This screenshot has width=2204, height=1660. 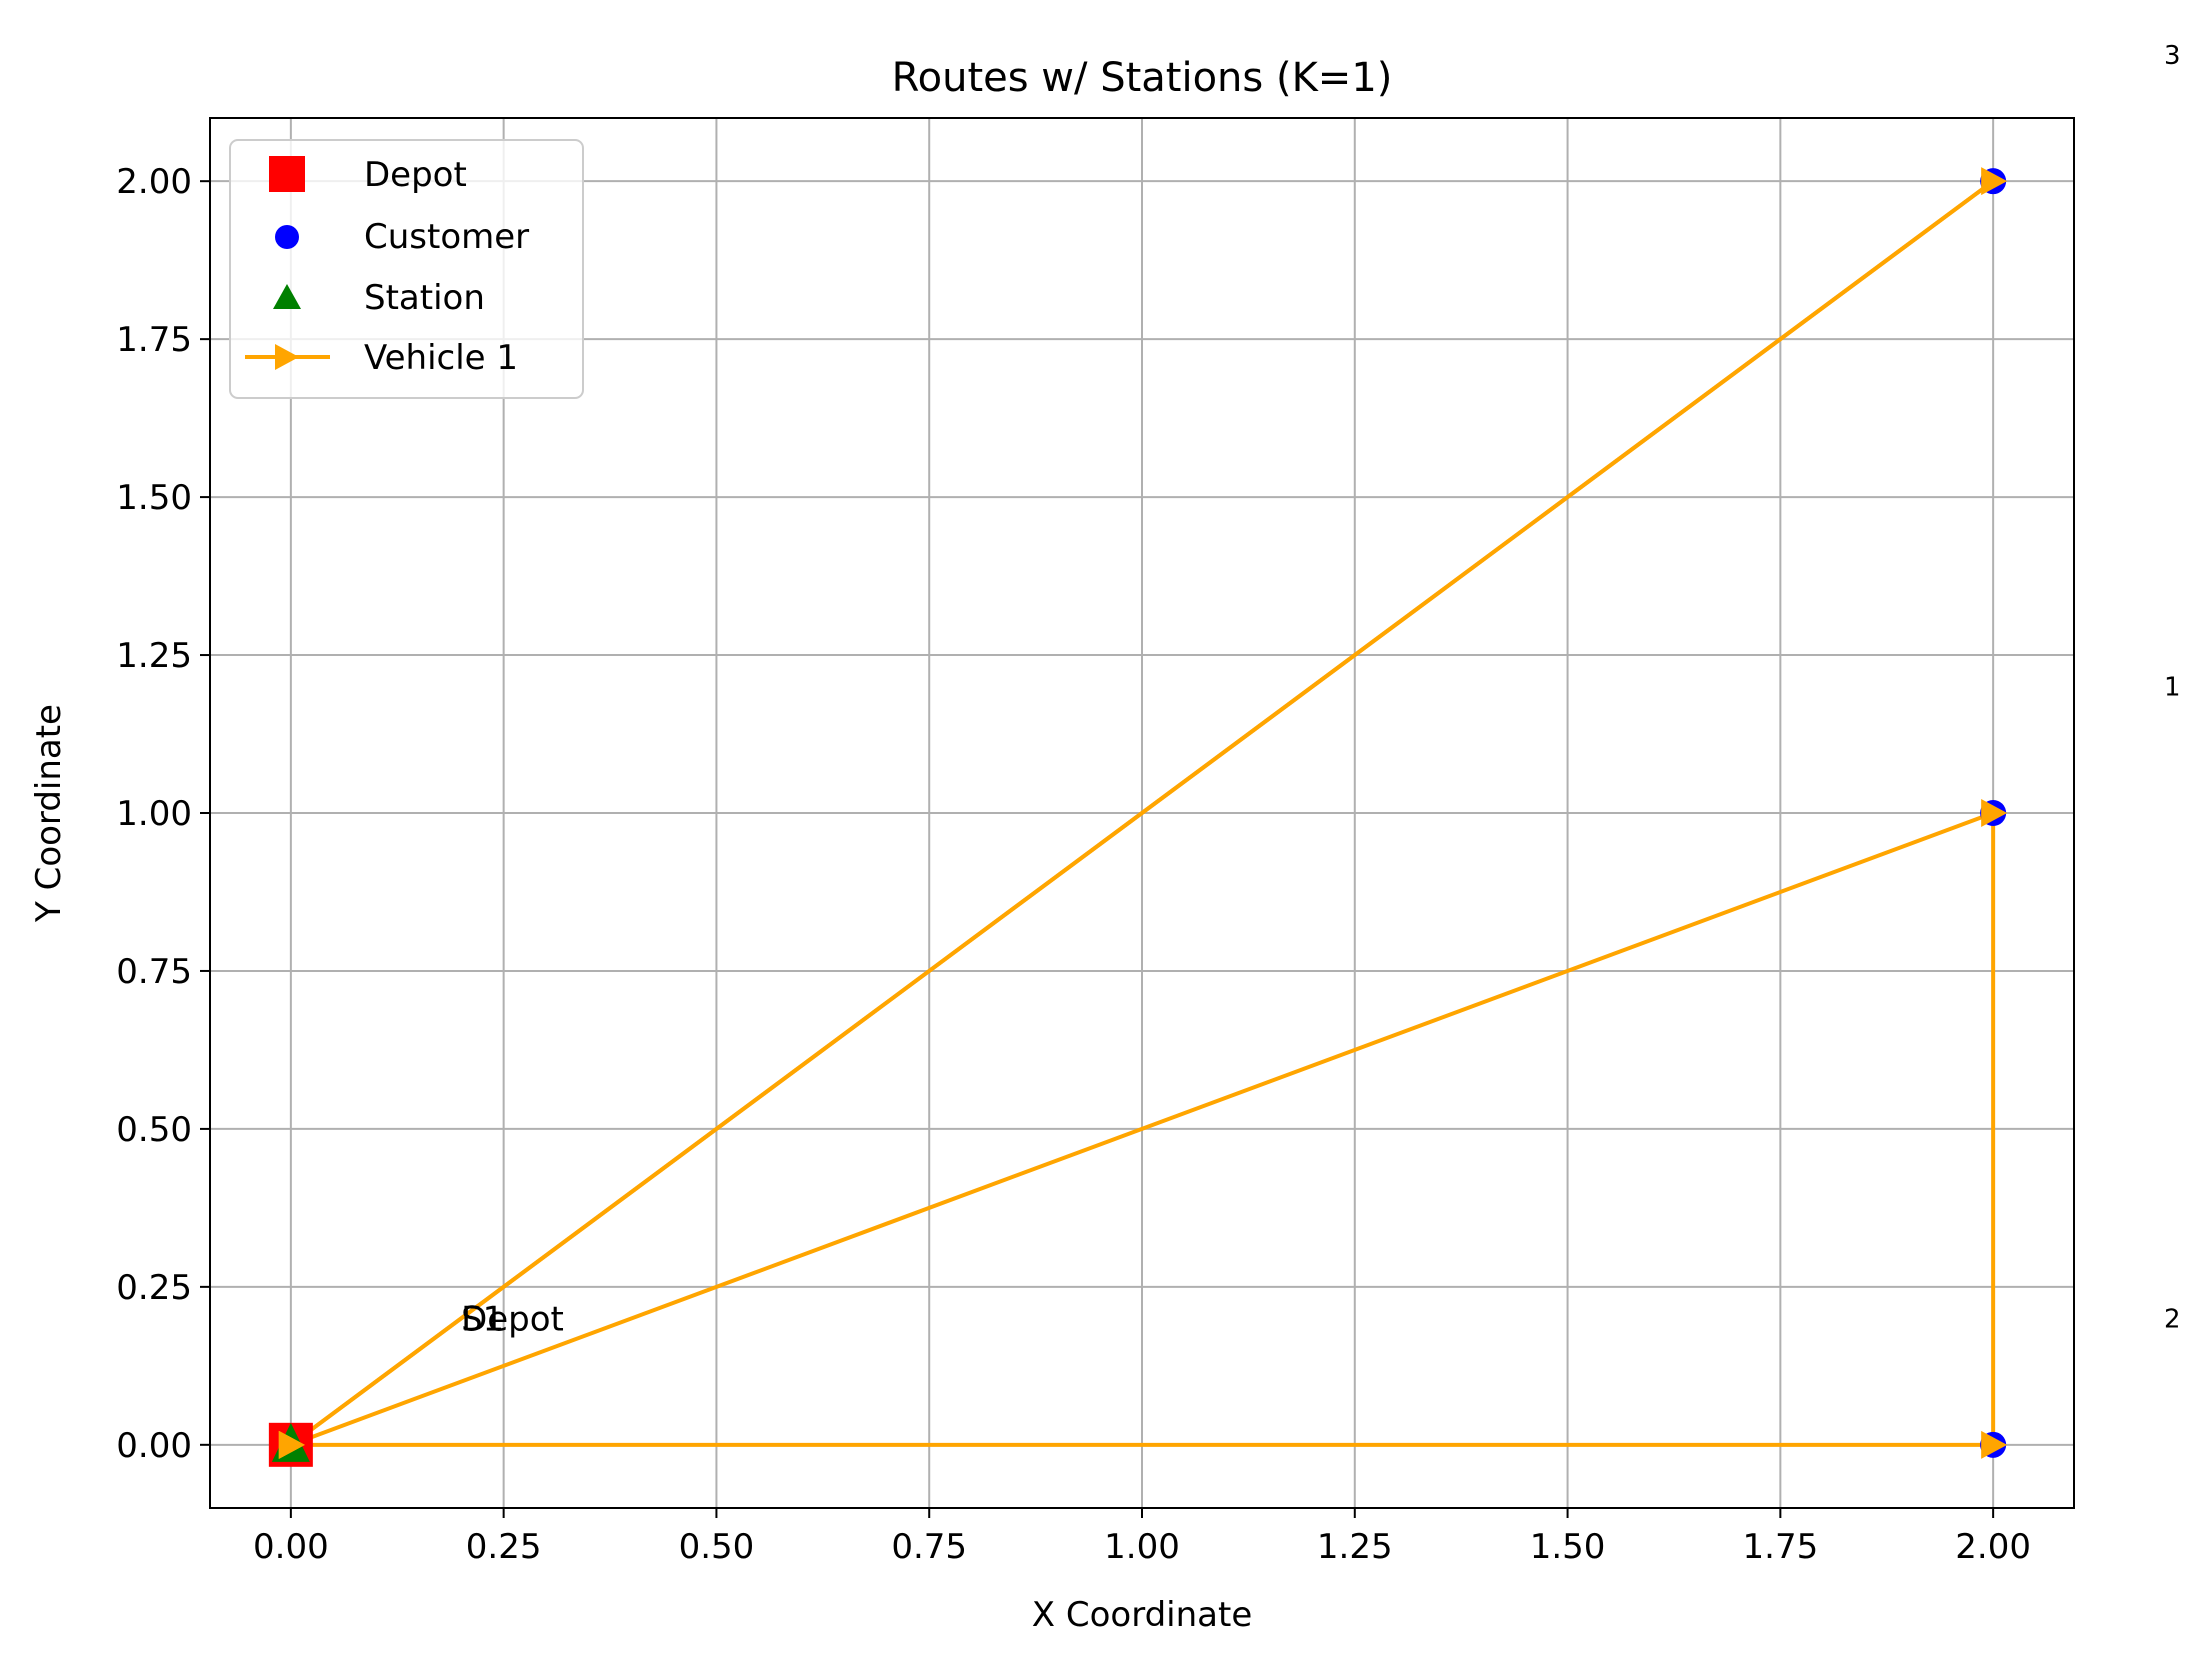 What do you see at coordinates (154, 182) in the screenshot?
I see `y-tick-label: 2.00` at bounding box center [154, 182].